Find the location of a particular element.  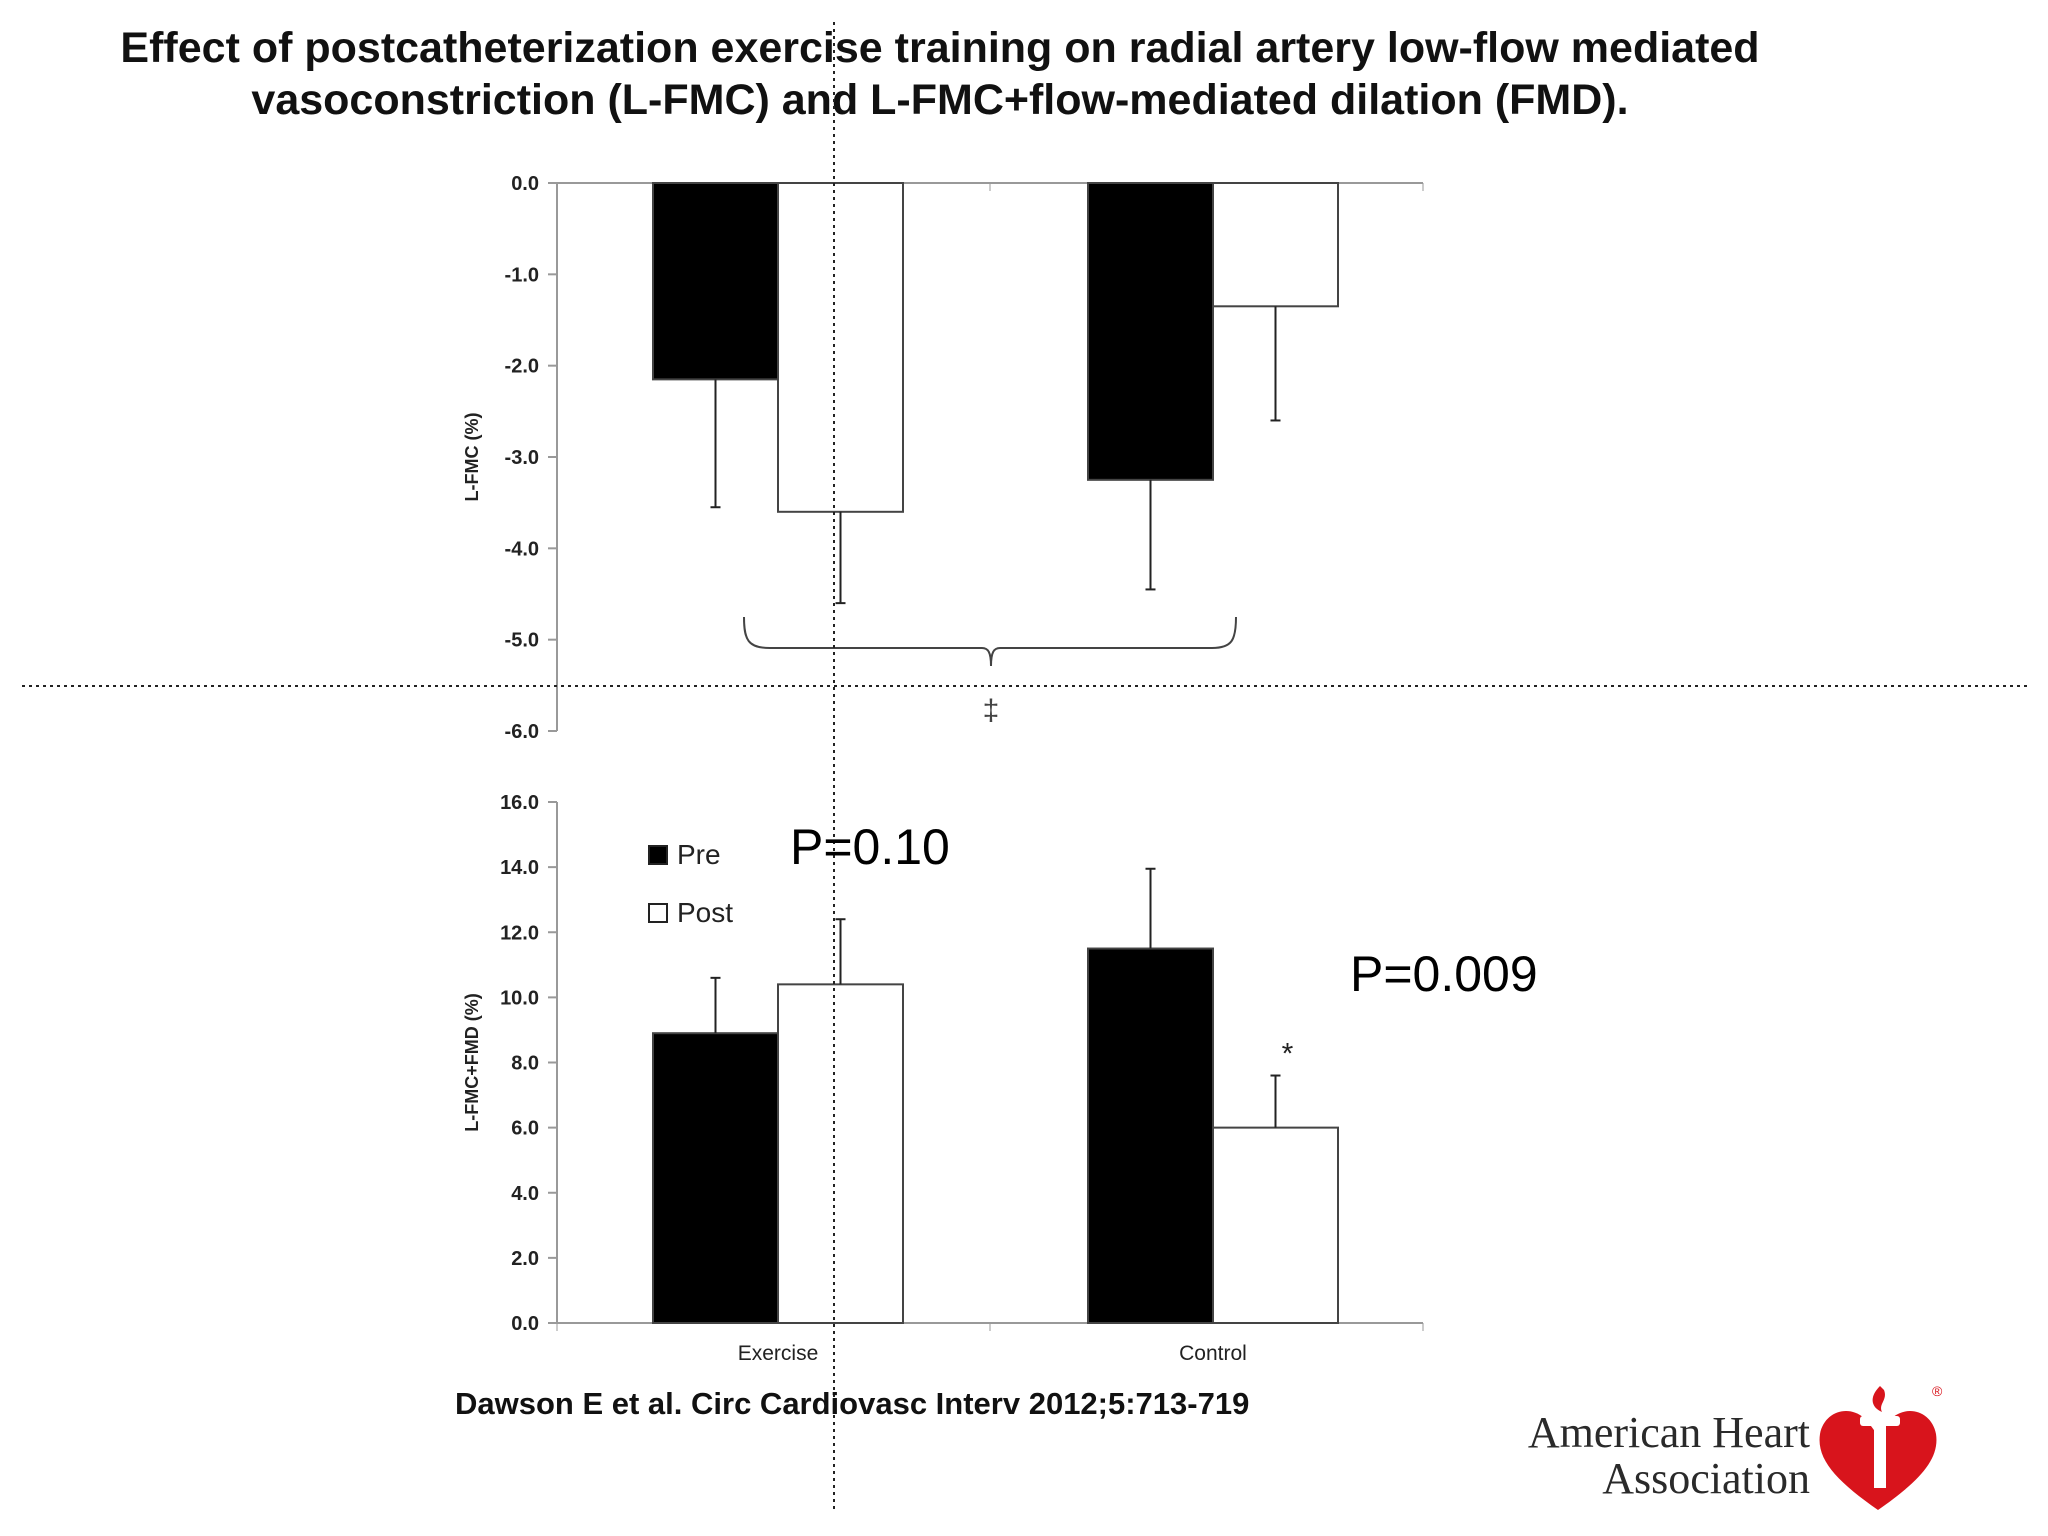

y-tick-label: 8.0 is located at coordinates (525, 1064).